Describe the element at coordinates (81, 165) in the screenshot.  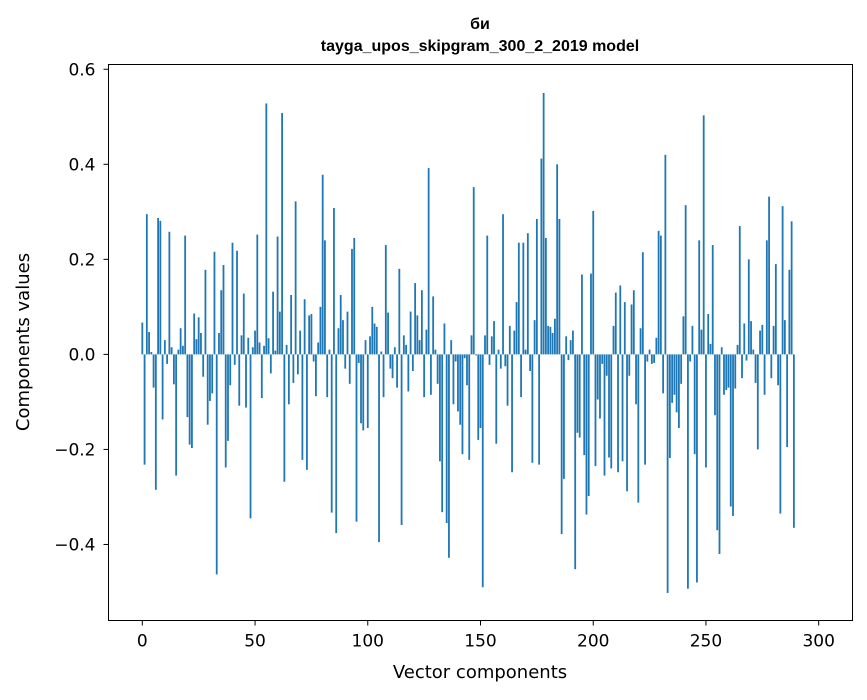
I see `y-tick-label: 0.4` at that location.